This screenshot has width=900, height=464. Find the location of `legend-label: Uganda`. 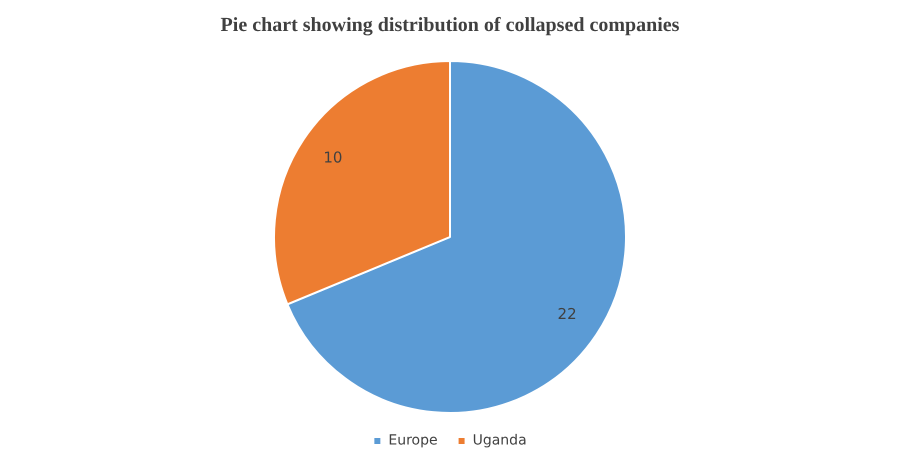

legend-label: Uganda is located at coordinates (499, 440).